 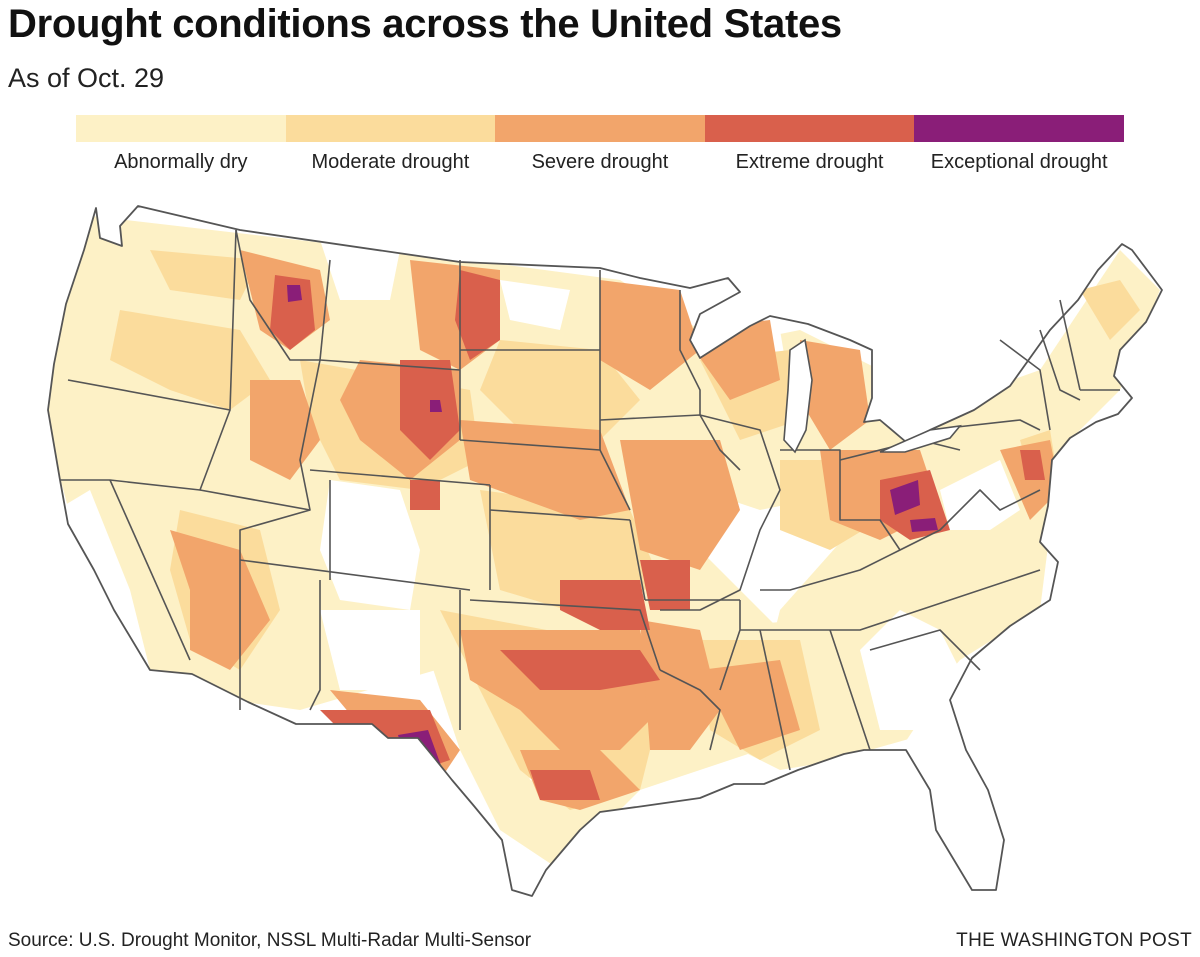 I want to click on legend-label-exceptional-drought: Exceptional drought, so click(x=1019, y=162).